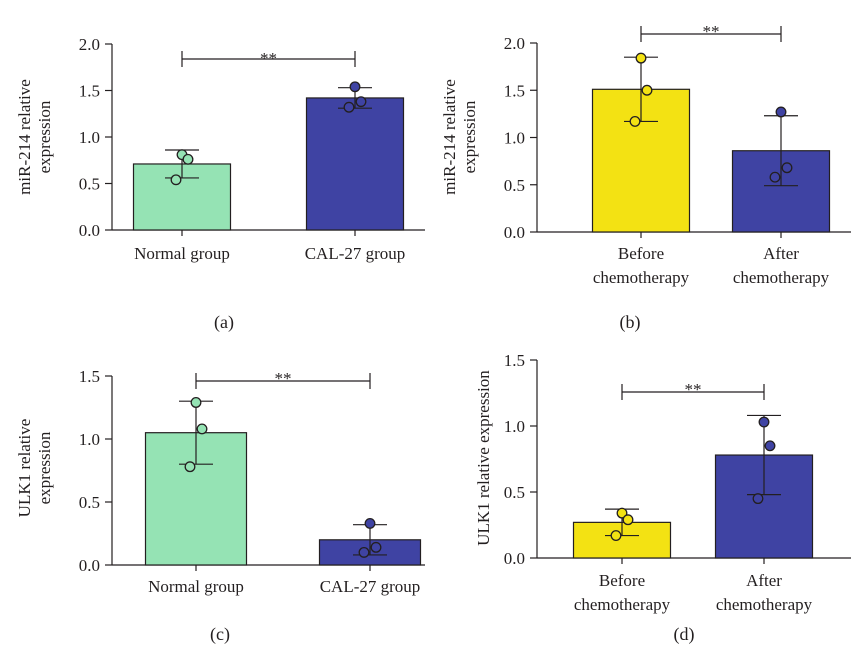 This screenshot has width=851, height=655. Describe the element at coordinates (220, 634) in the screenshot. I see `panel-label-c: (c)` at that location.